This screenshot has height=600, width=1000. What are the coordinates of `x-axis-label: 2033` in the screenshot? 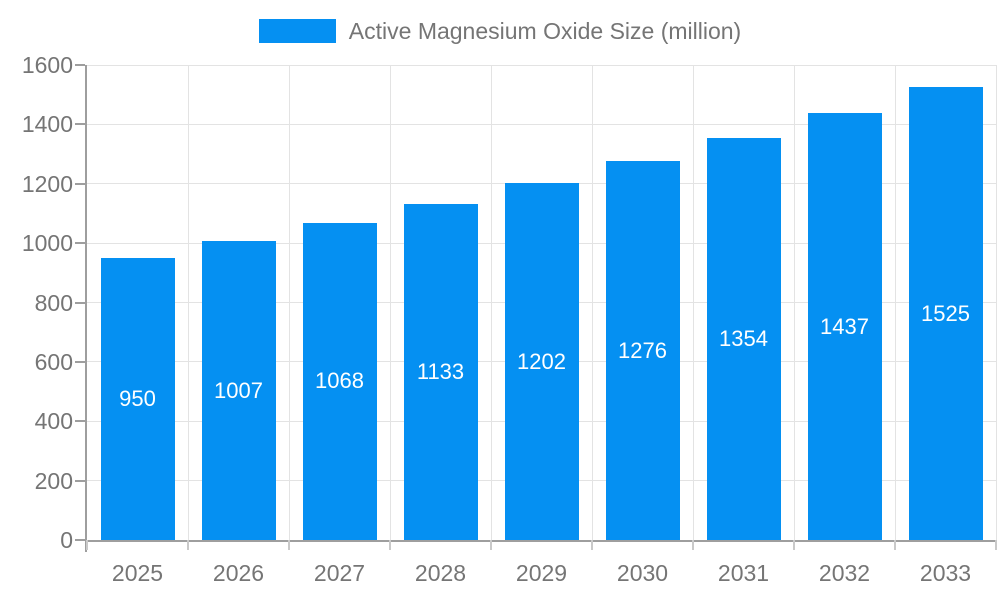 It's located at (945, 573).